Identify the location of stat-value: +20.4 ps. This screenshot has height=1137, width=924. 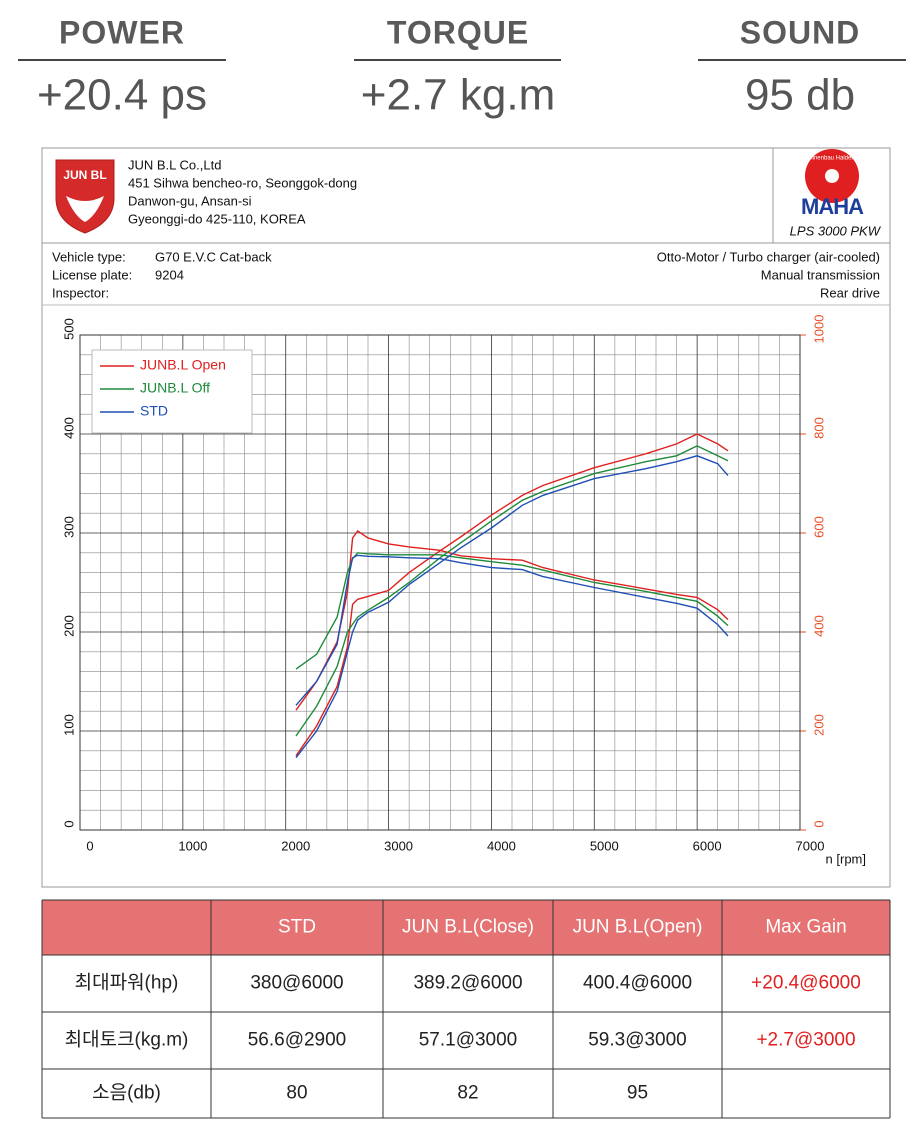
(122, 95).